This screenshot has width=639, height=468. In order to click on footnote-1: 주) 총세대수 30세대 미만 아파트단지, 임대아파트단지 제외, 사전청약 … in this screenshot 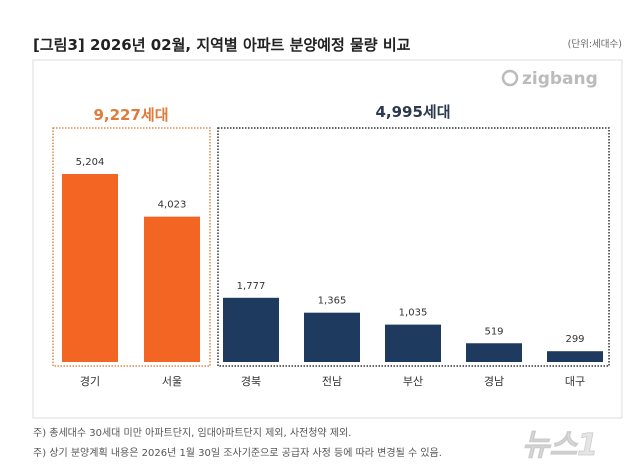, I will do `click(192, 432)`.